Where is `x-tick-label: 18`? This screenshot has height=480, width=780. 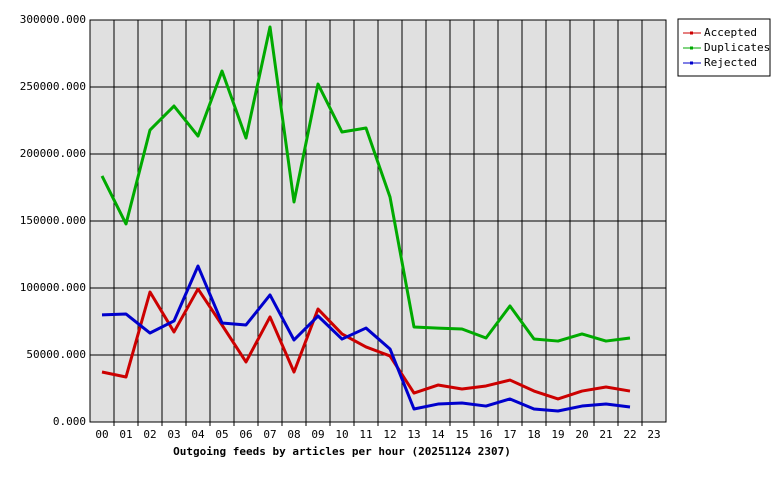 x-tick-label: 18 is located at coordinates (533, 434).